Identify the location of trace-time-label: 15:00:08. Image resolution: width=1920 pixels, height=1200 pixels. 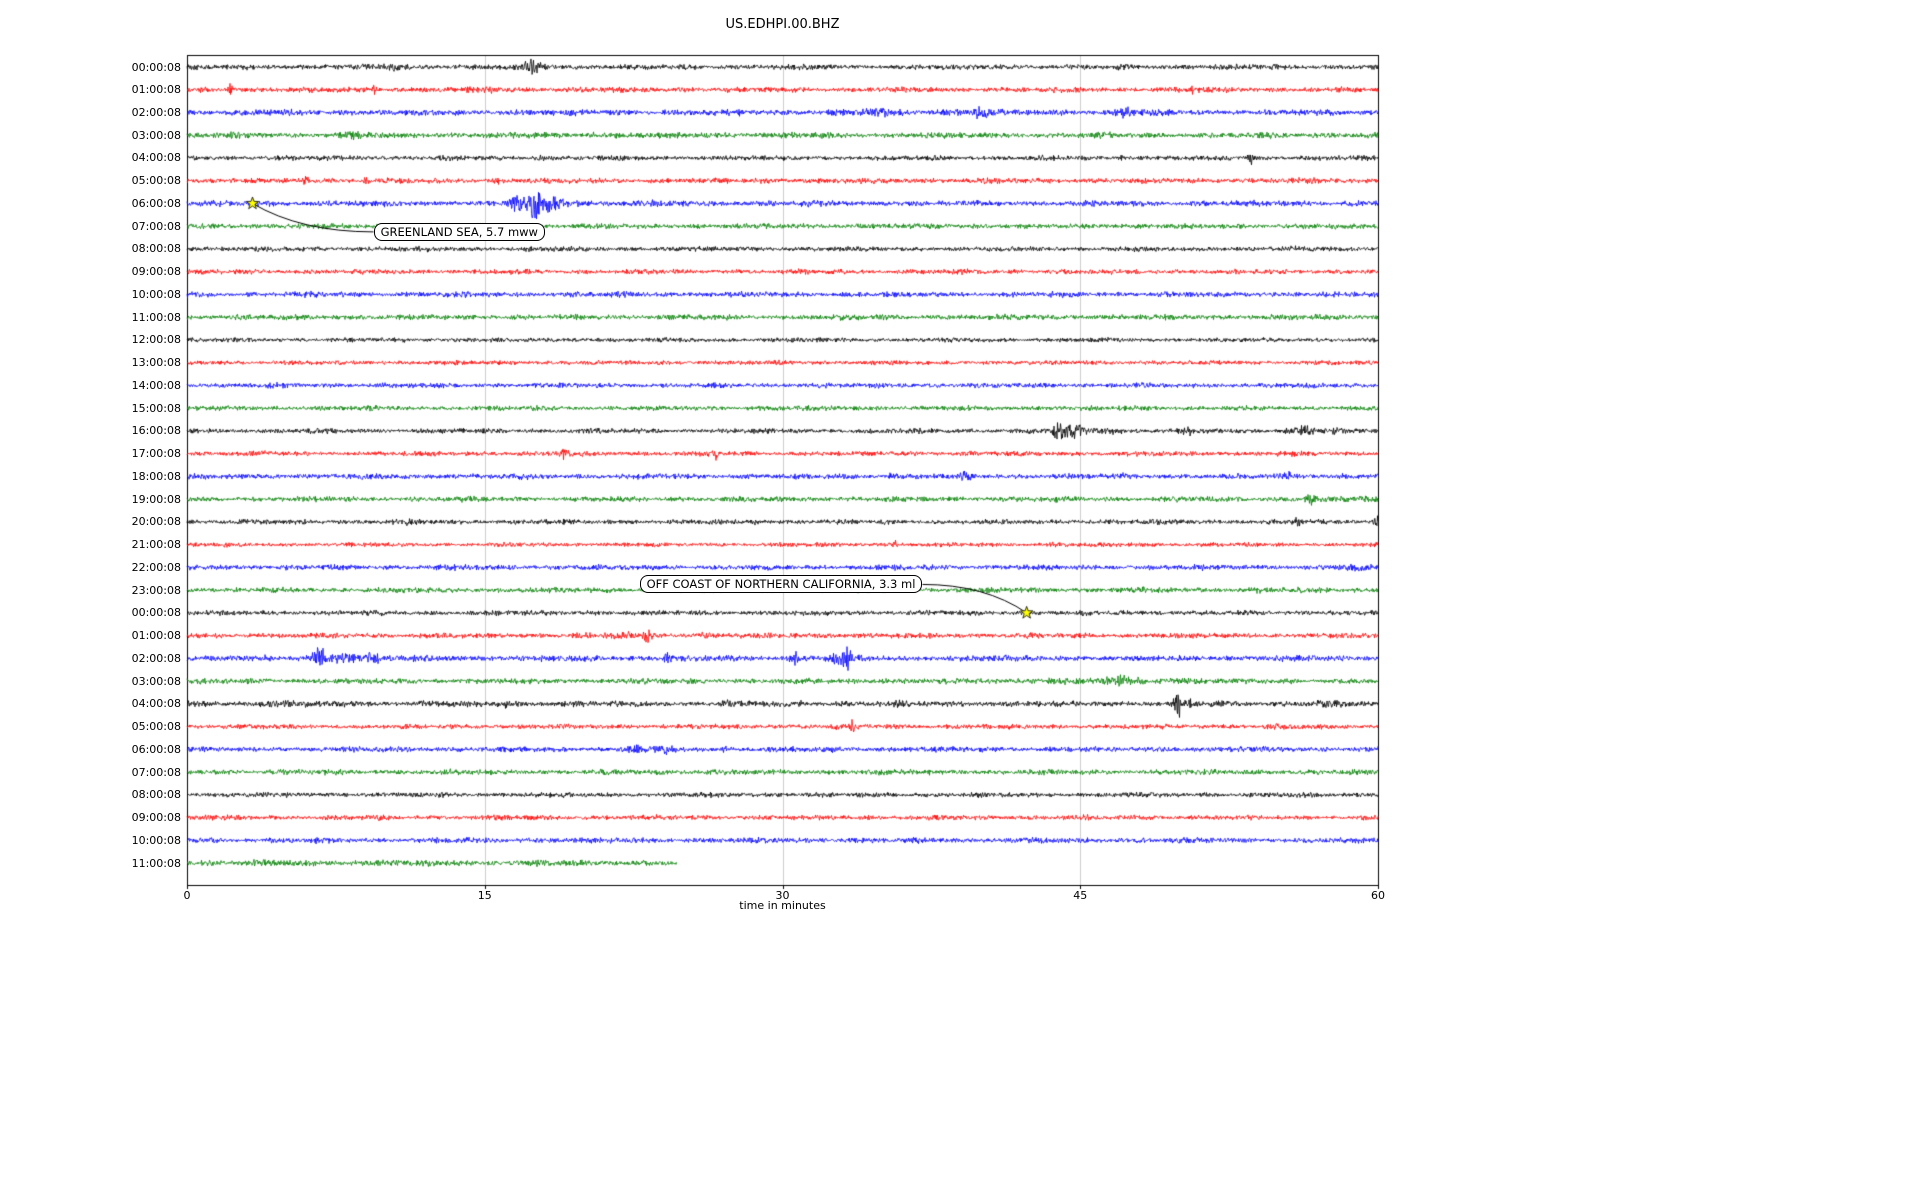
(156, 408).